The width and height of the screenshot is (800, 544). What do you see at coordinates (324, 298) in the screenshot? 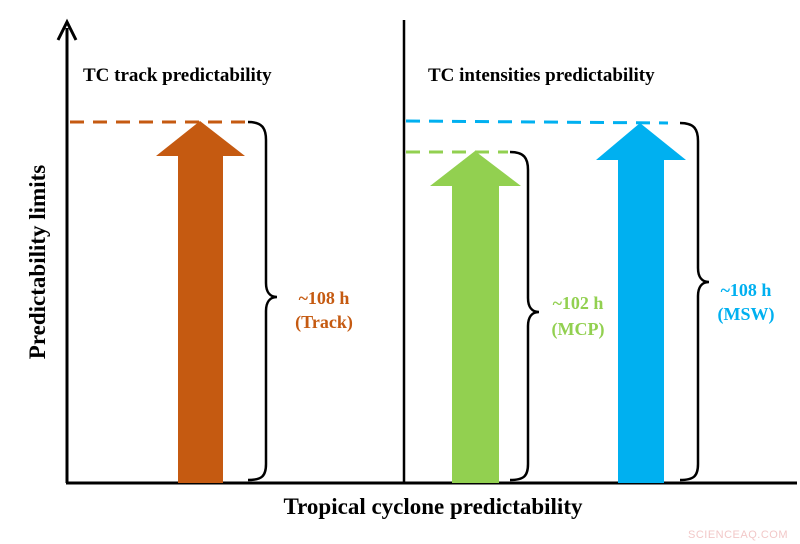
I see `track-value-label: ~108 h` at bounding box center [324, 298].